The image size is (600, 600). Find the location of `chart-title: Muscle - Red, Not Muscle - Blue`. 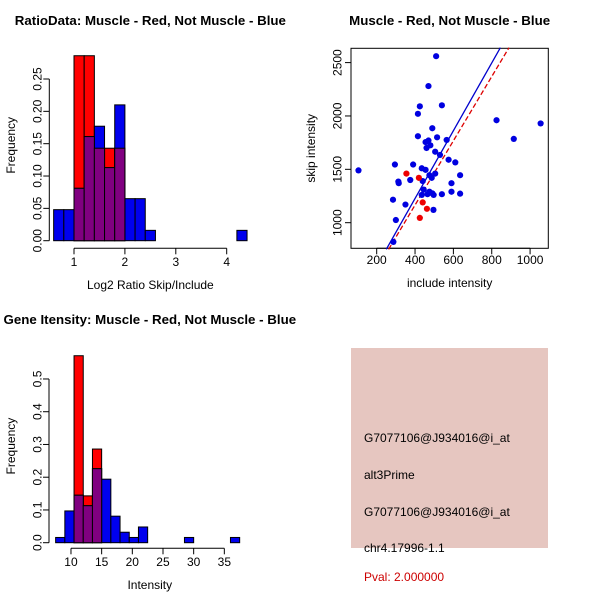

chart-title: Muscle - Red, Not Muscle - Blue is located at coordinates (449, 20).